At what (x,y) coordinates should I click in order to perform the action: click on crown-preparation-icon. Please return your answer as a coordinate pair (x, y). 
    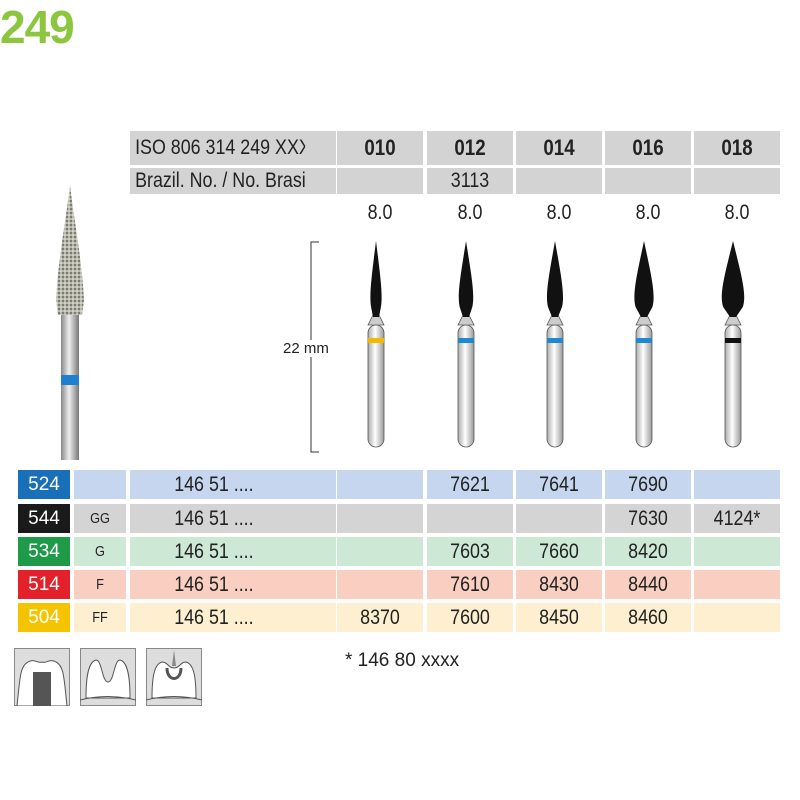
    Looking at the image, I should click on (42, 677).